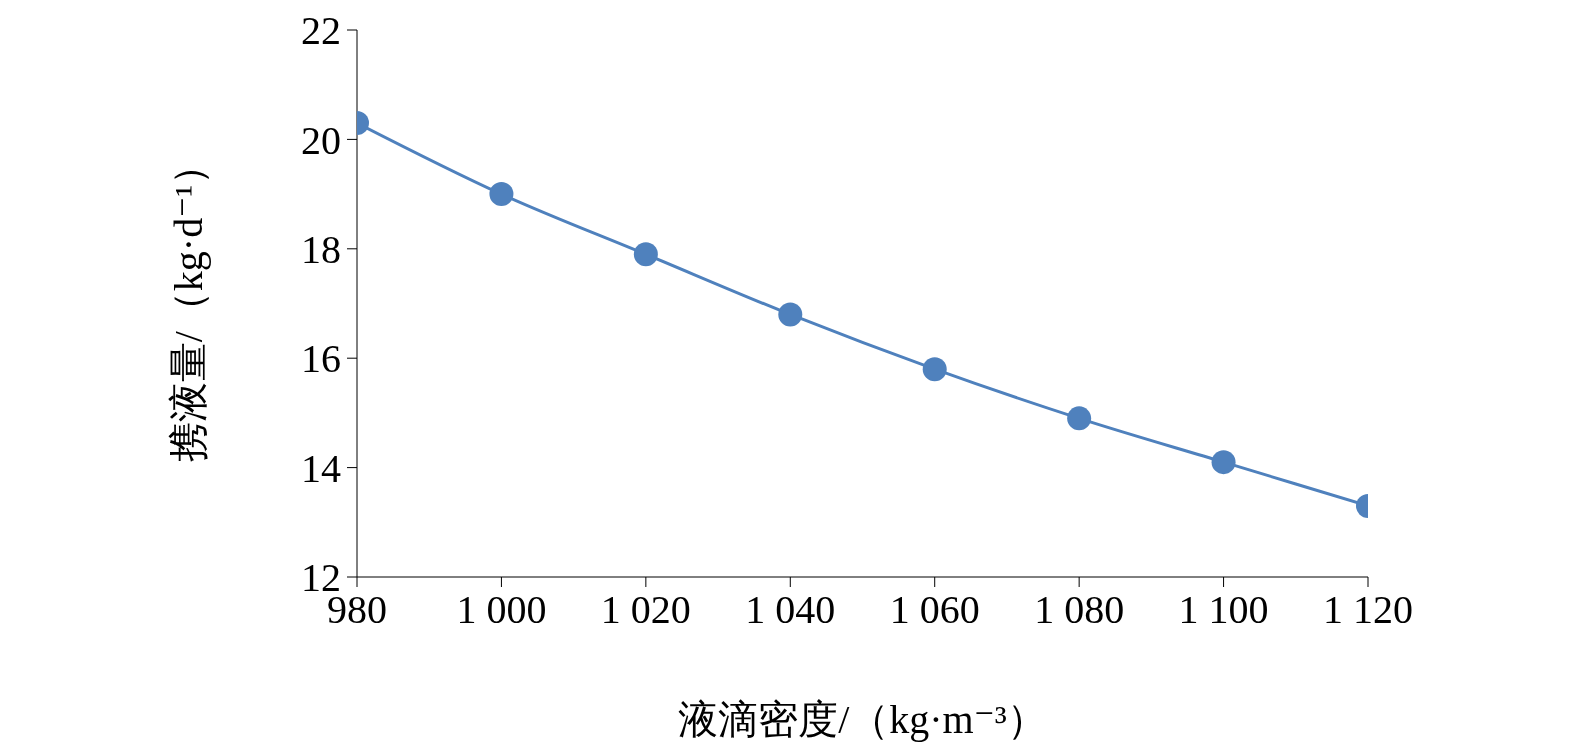 The image size is (1575, 748). Describe the element at coordinates (321, 31) in the screenshot. I see `y-tick-label: 22` at that location.